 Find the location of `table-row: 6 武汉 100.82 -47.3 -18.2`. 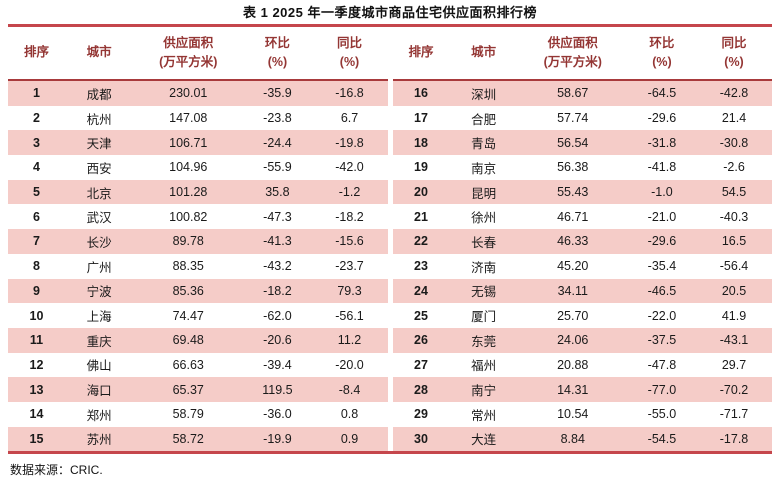

table-row: 6 武汉 100.82 -47.3 -18.2 is located at coordinates (198, 216).